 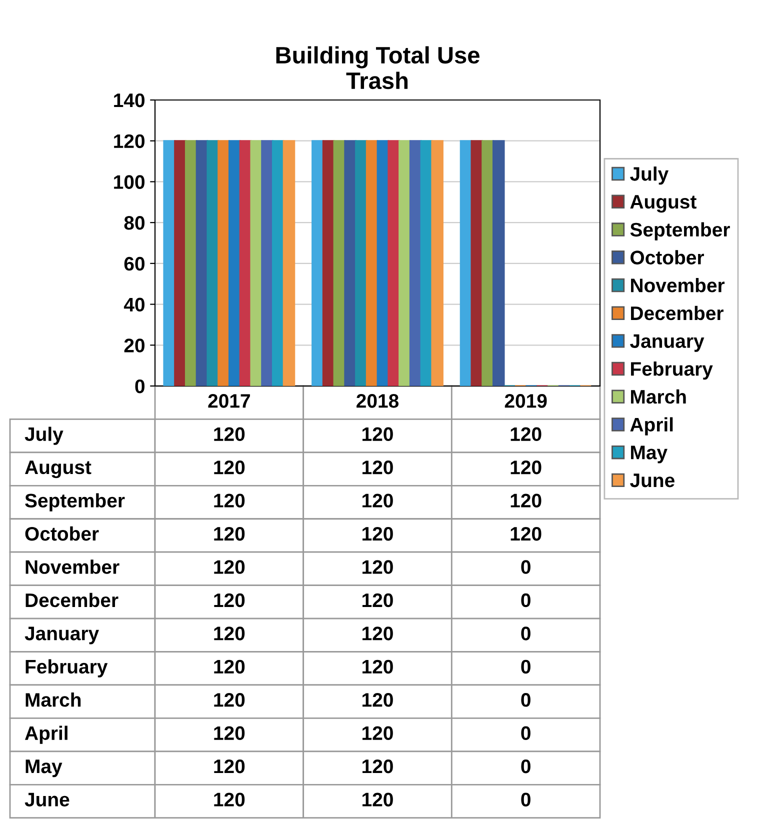 I want to click on text: January, so click(x=61, y=635).